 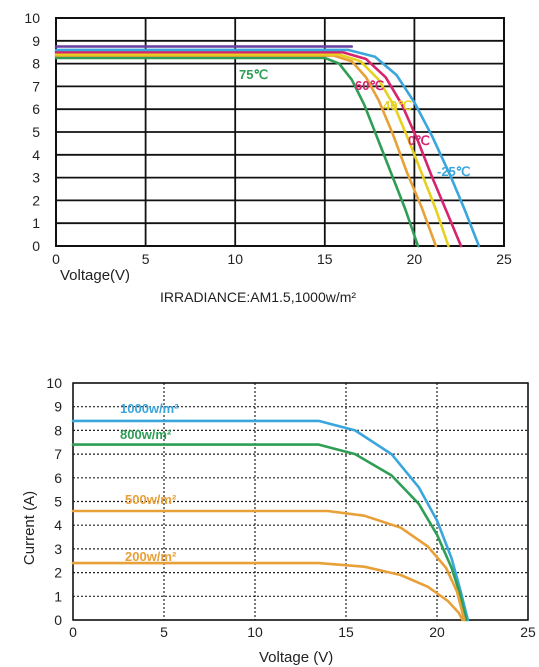 I want to click on series-label-40: 40℃, so click(x=397, y=105).